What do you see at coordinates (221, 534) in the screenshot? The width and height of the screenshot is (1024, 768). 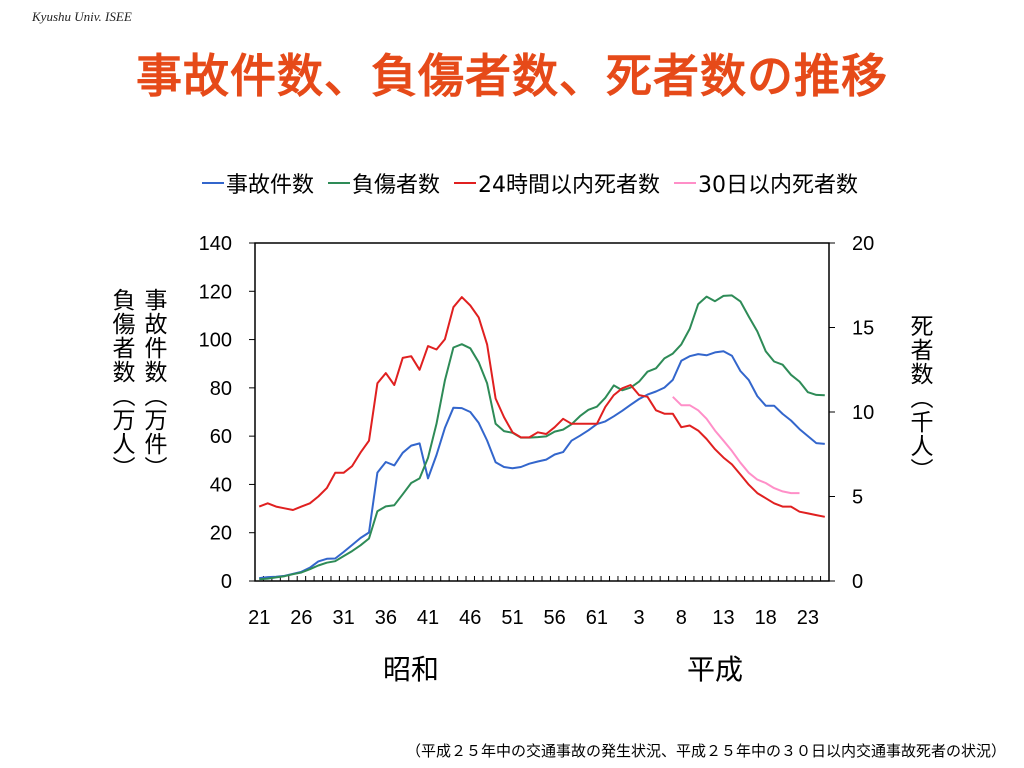 I see `left-y-tick-label: 20` at bounding box center [221, 534].